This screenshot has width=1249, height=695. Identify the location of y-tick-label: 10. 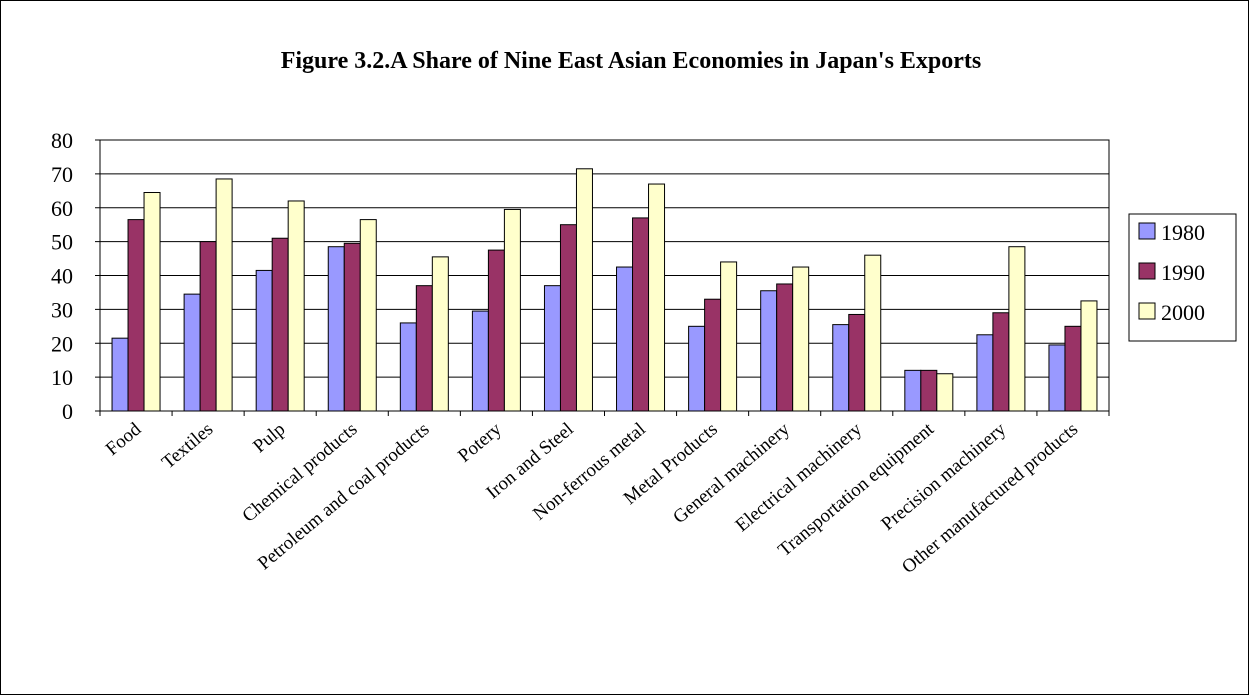
(62, 377).